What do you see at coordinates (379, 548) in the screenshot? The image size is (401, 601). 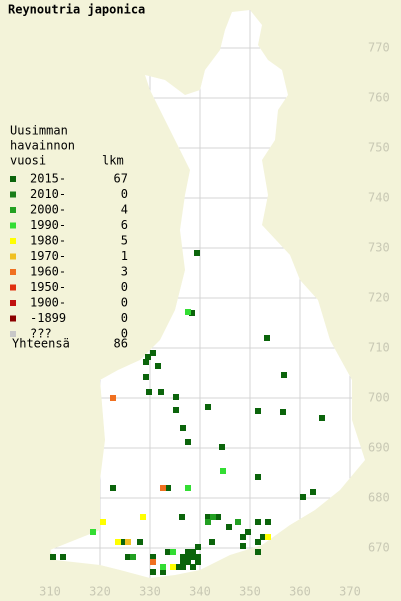 I see `y-tick-label: 670` at bounding box center [379, 548].